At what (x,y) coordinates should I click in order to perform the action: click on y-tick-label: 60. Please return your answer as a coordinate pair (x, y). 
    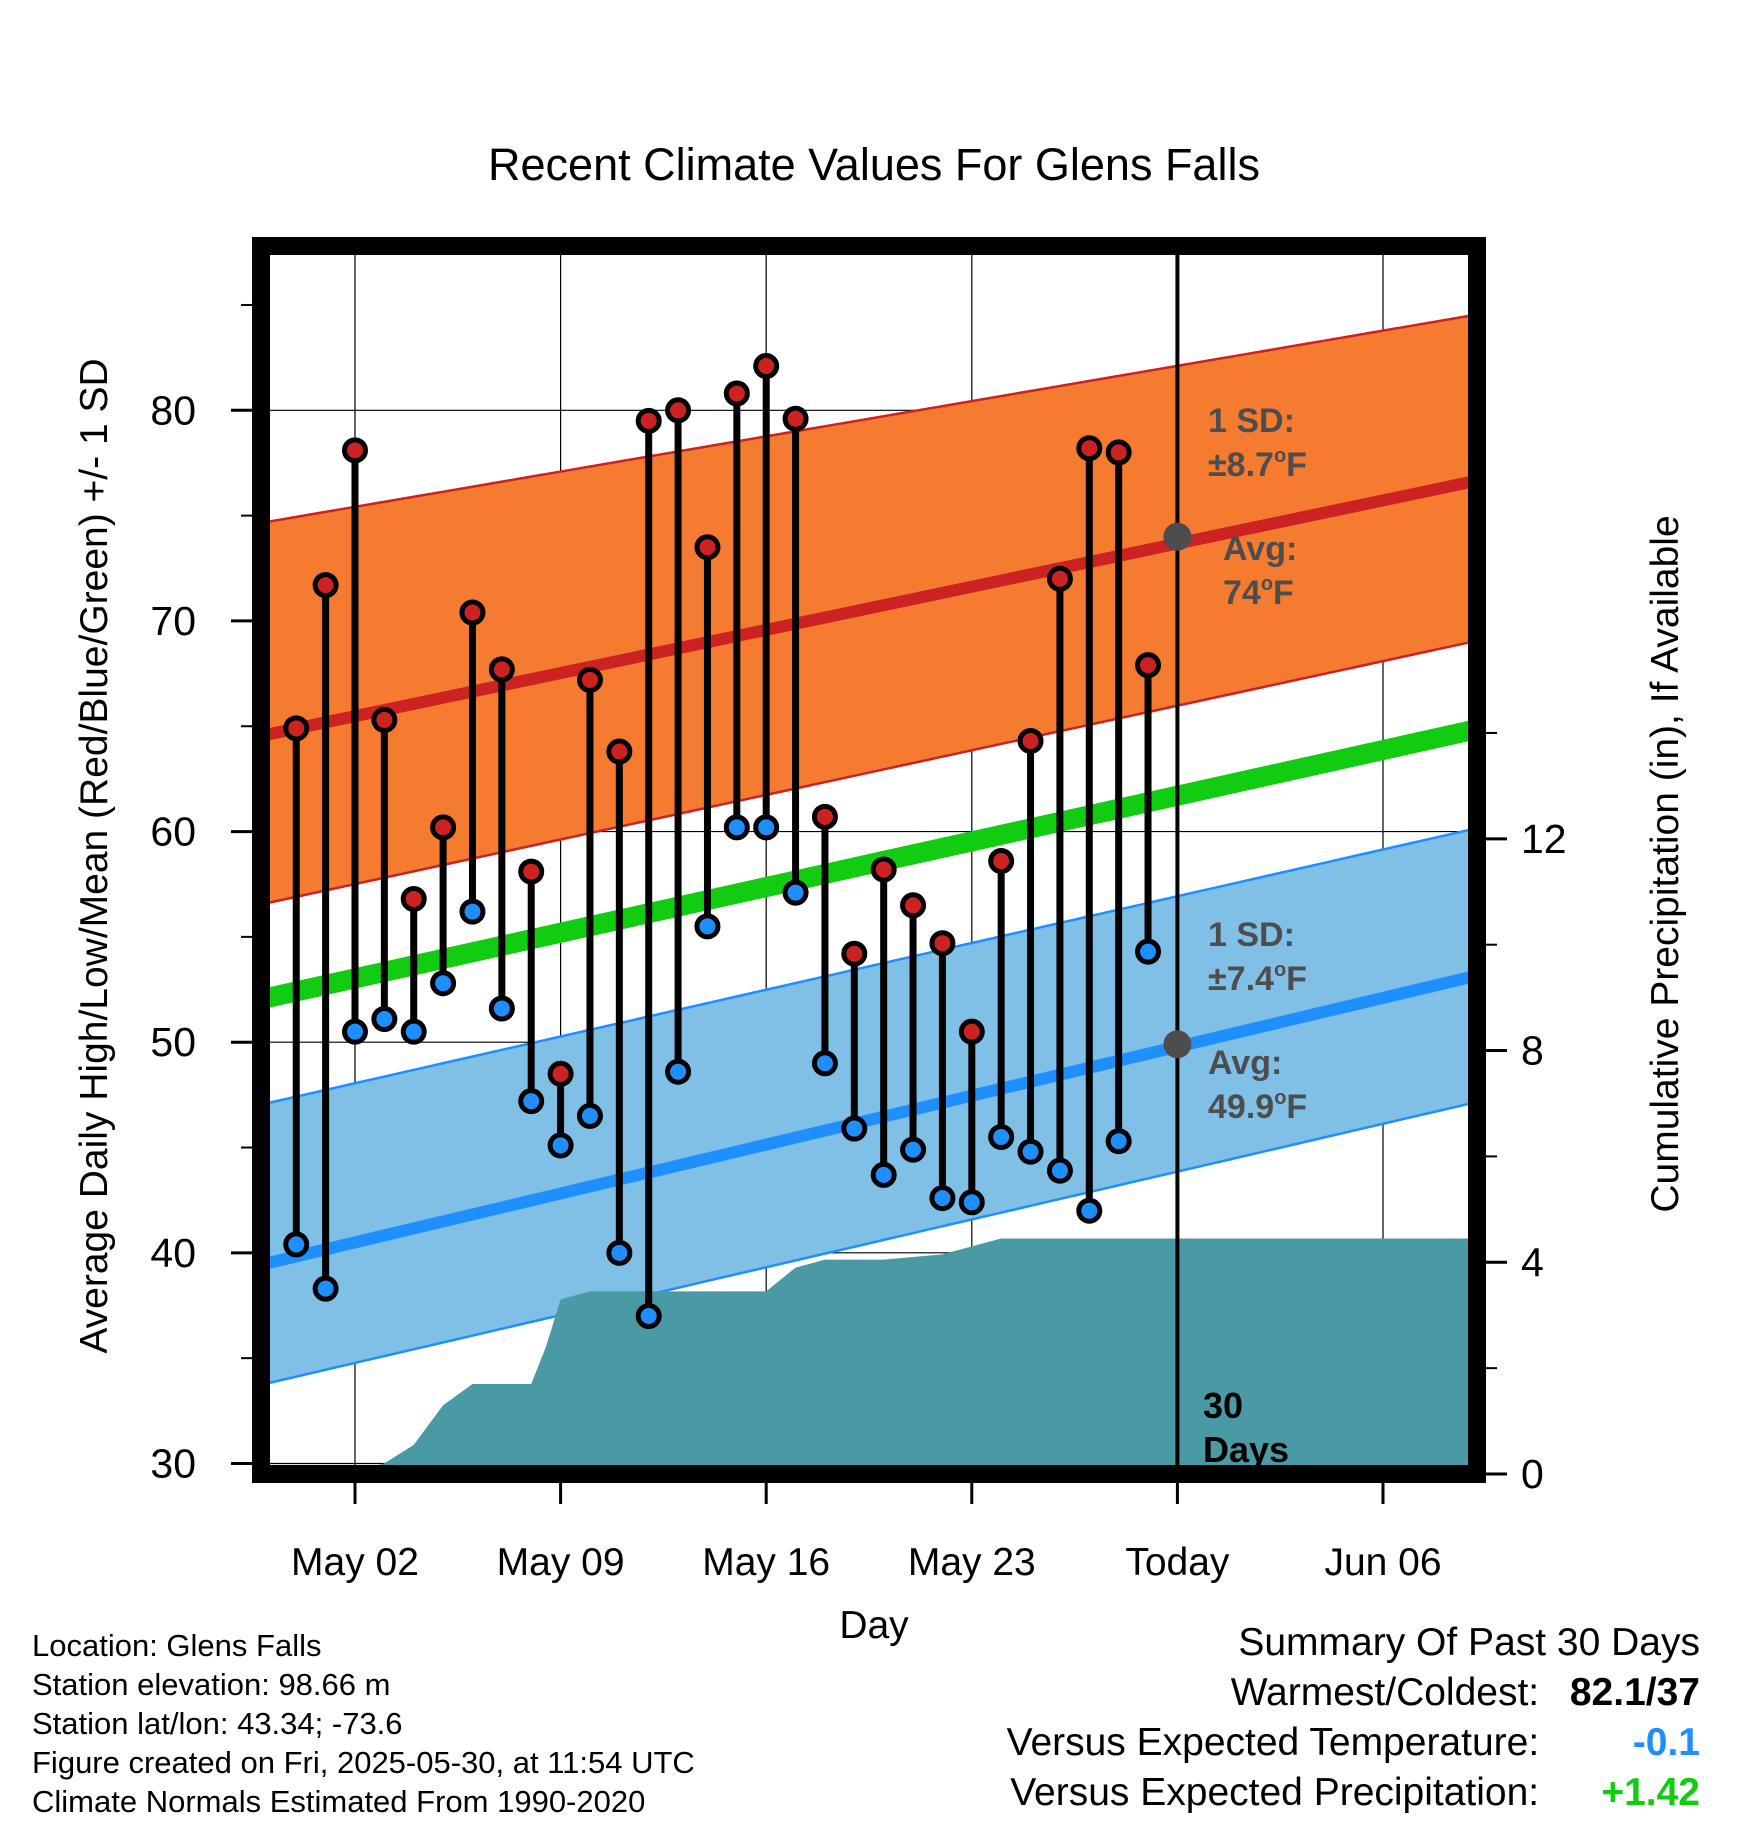
    Looking at the image, I should click on (173, 832).